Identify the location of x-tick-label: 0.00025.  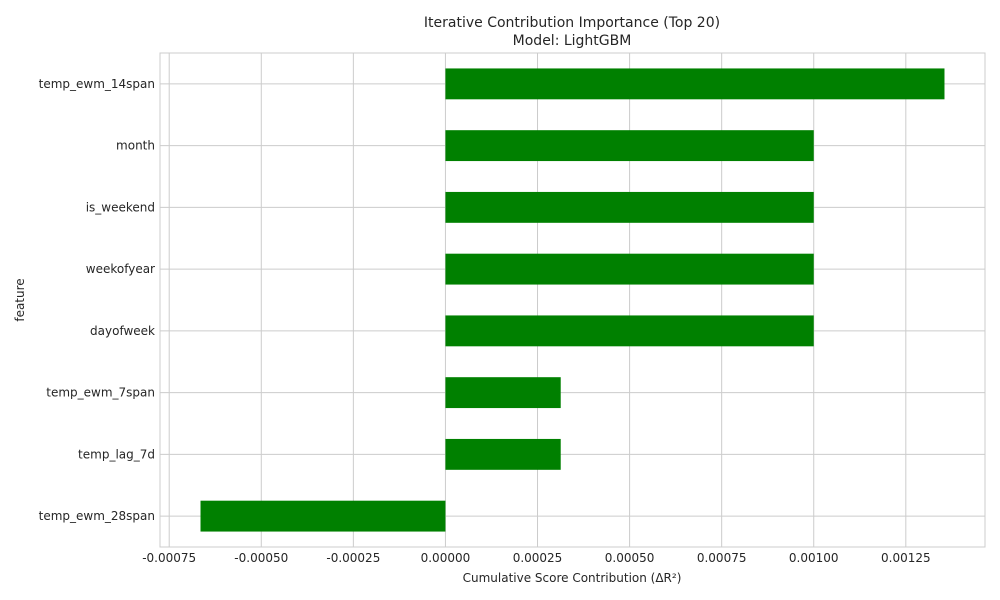
(538, 558).